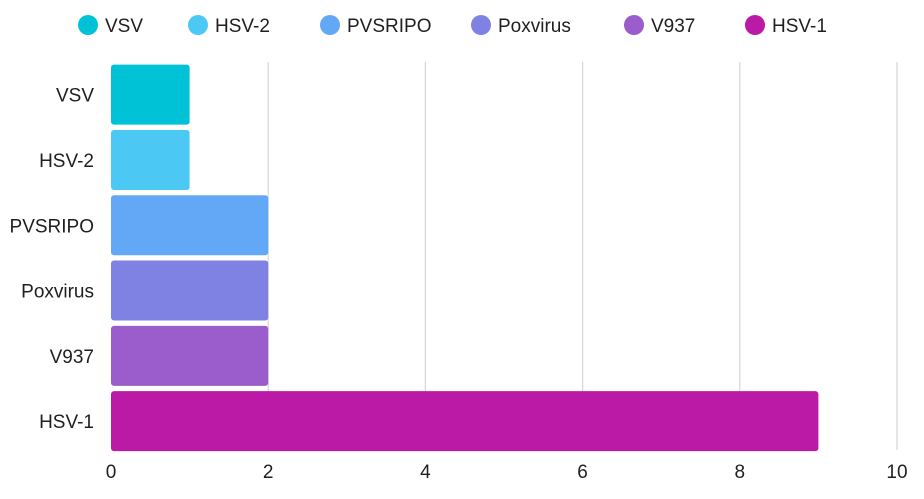  What do you see at coordinates (896, 472) in the screenshot?
I see `x-tick-label: 10` at bounding box center [896, 472].